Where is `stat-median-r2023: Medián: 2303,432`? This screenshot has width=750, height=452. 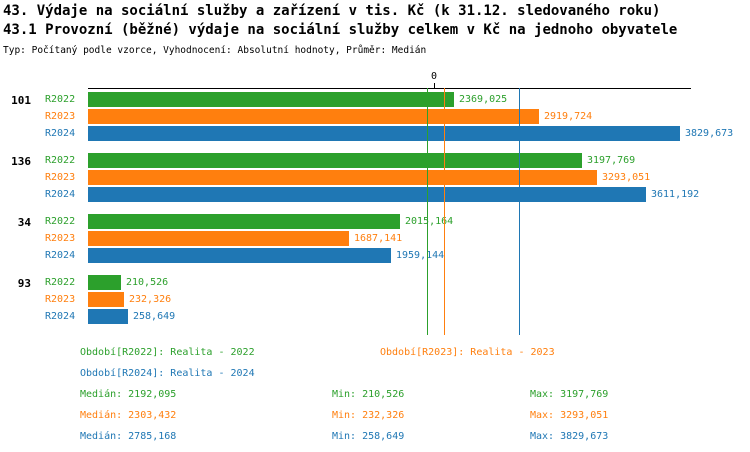 stat-median-r2023: Medián: 2303,432 is located at coordinates (128, 415).